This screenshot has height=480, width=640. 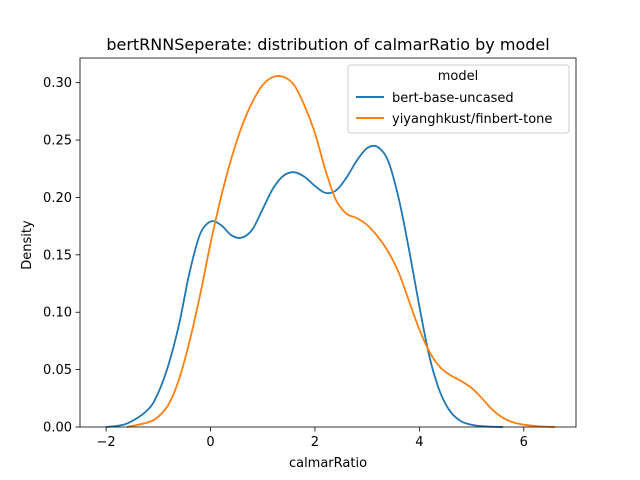 I want to click on y-tick-label: 0.30, so click(x=57, y=83).